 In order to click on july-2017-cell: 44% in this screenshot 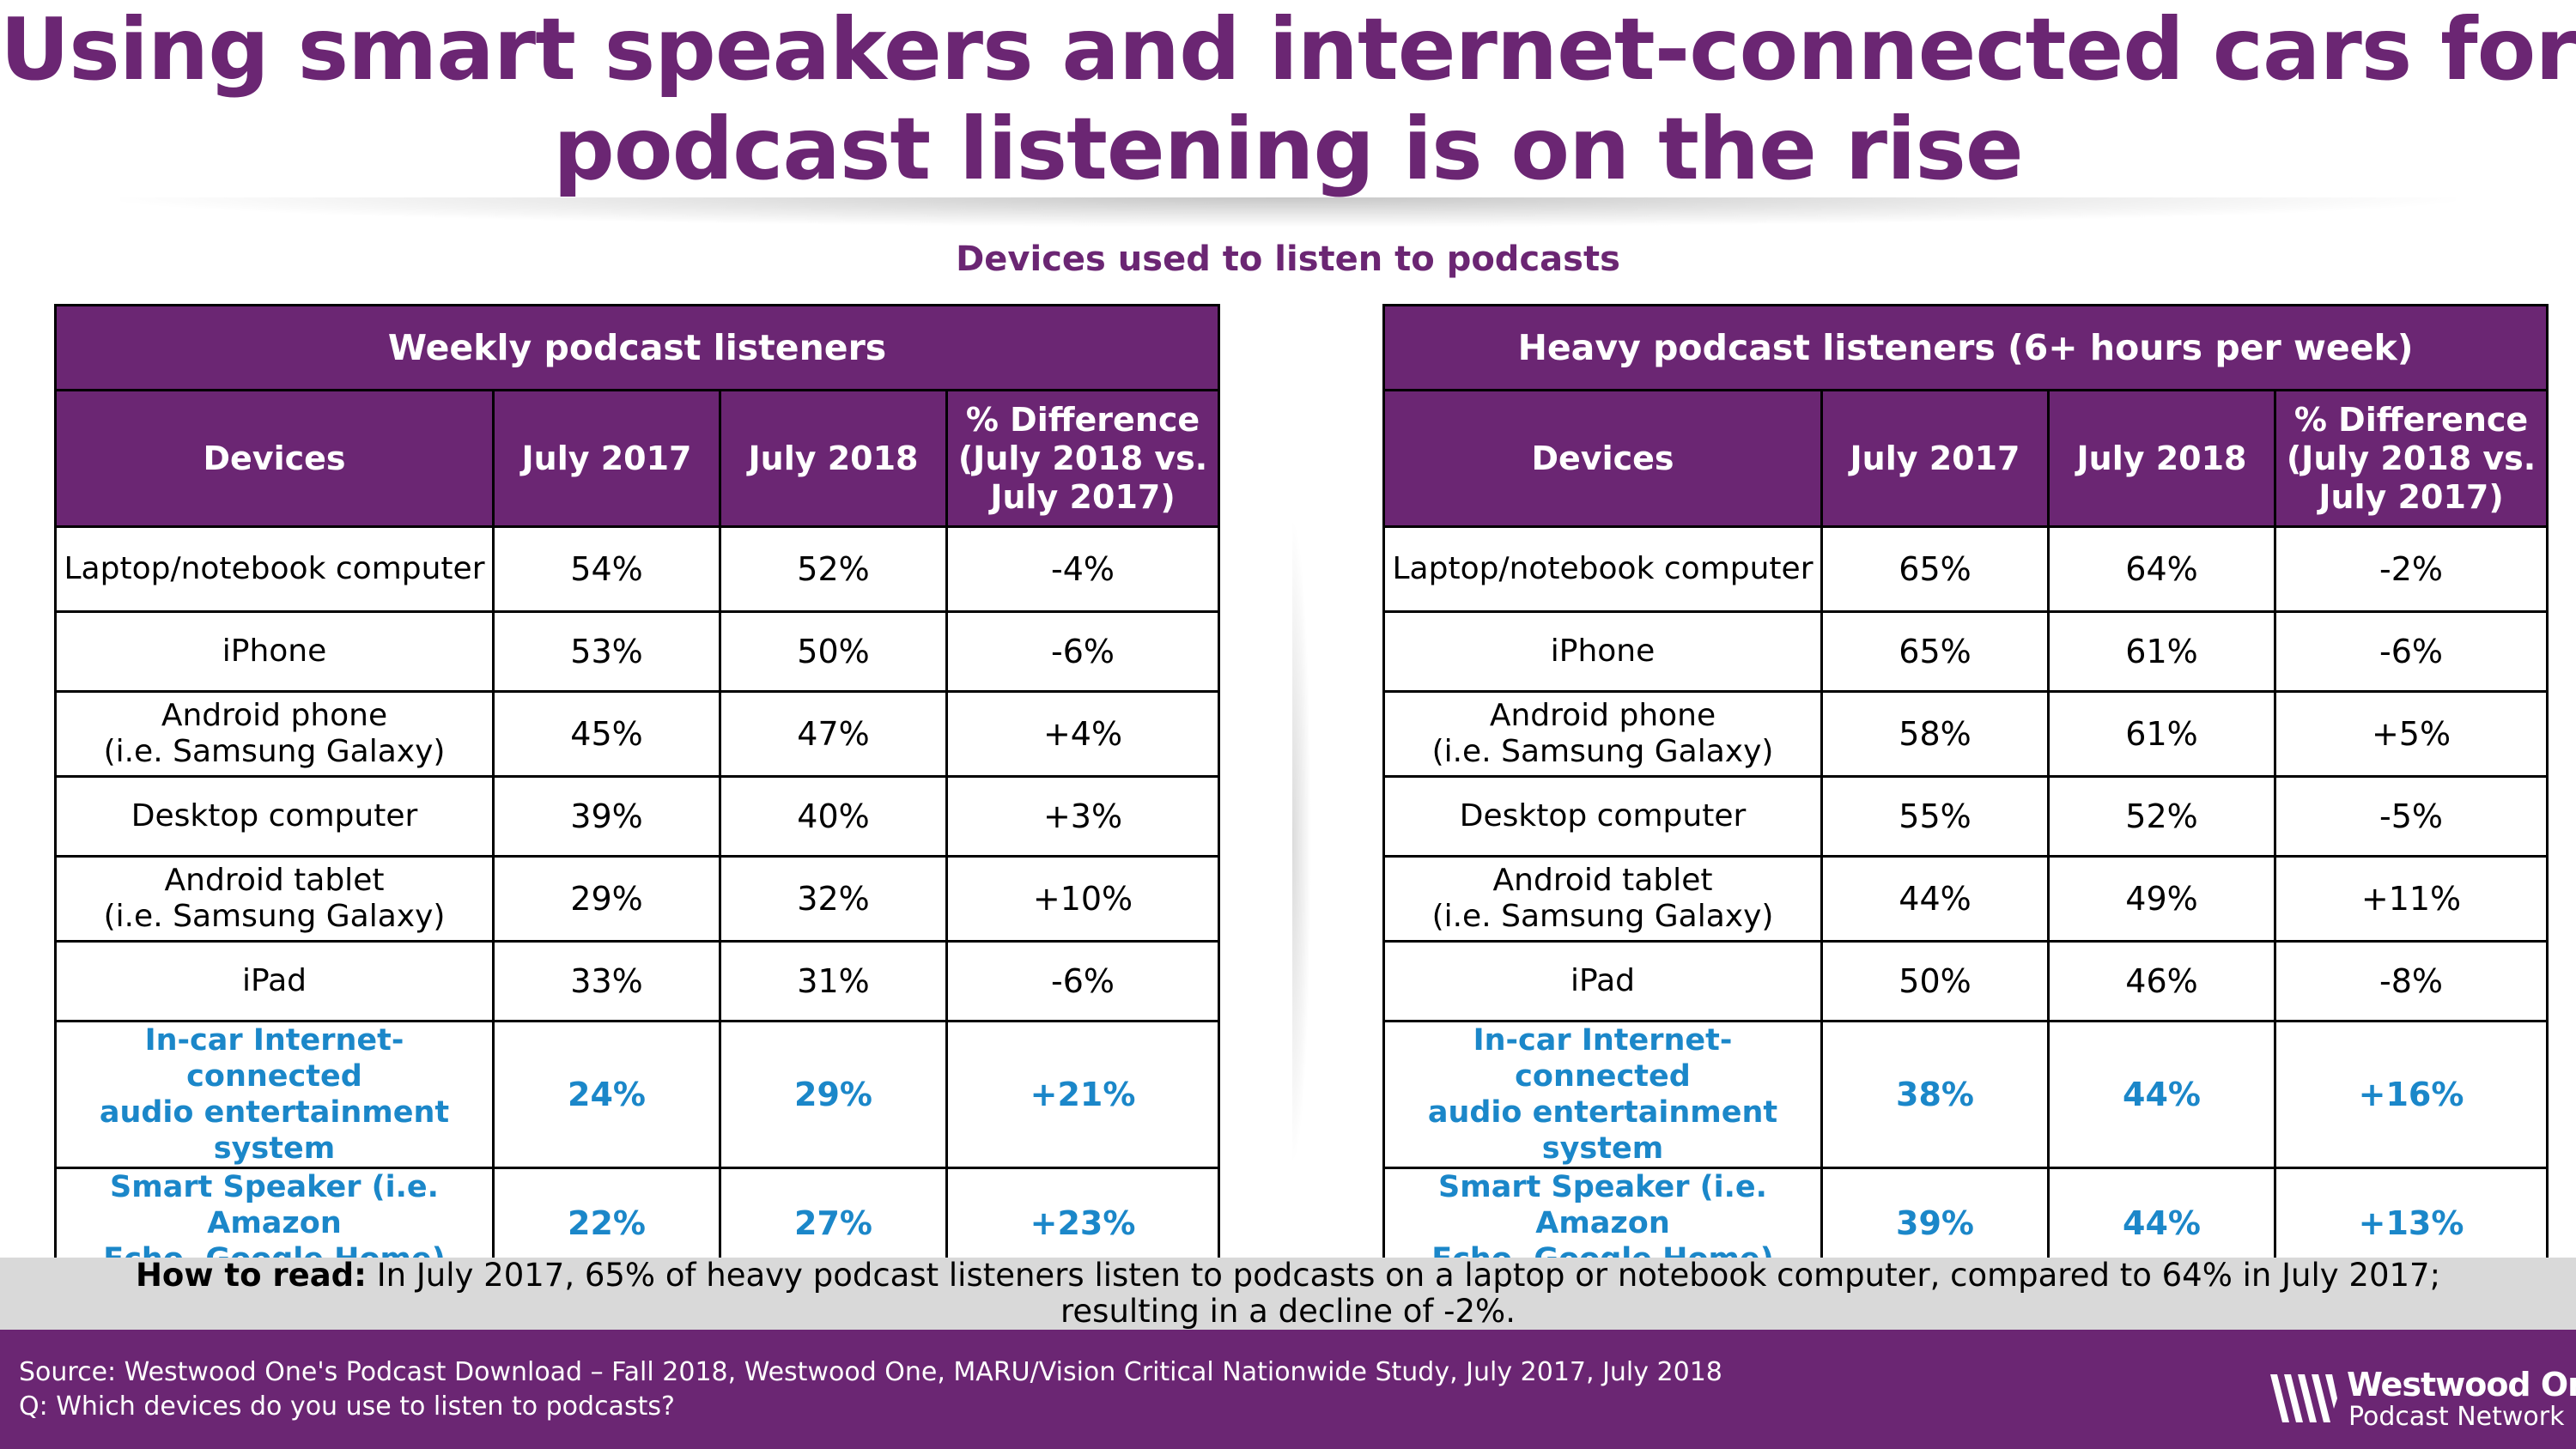, I will do `click(1935, 899)`.